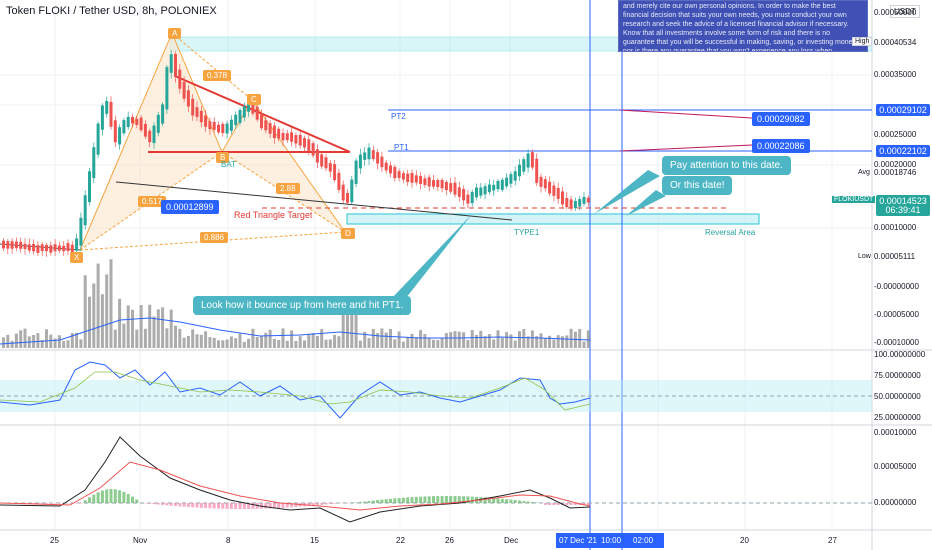  Describe the element at coordinates (897, 396) in the screenshot. I see `rsi-tick-3: 50.00000000` at that location.